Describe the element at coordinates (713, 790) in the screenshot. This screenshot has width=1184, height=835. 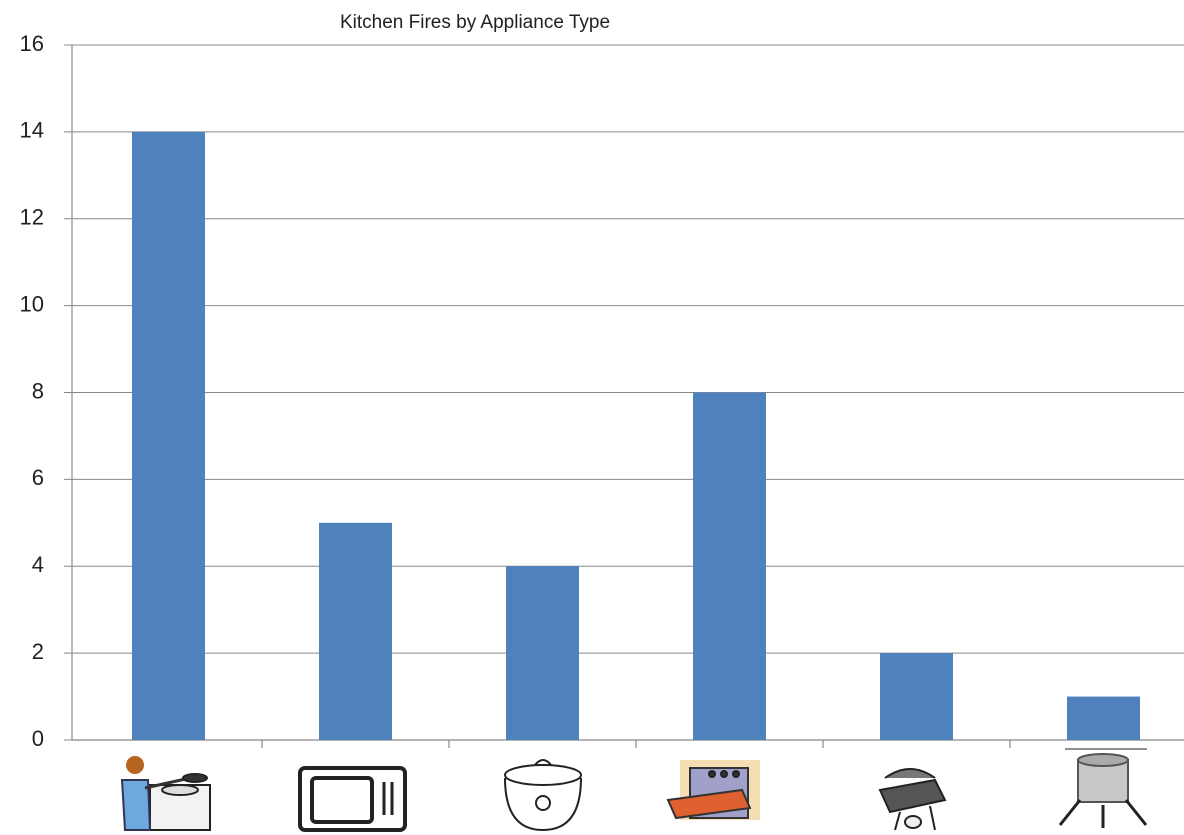
I see `oven-icon` at that location.